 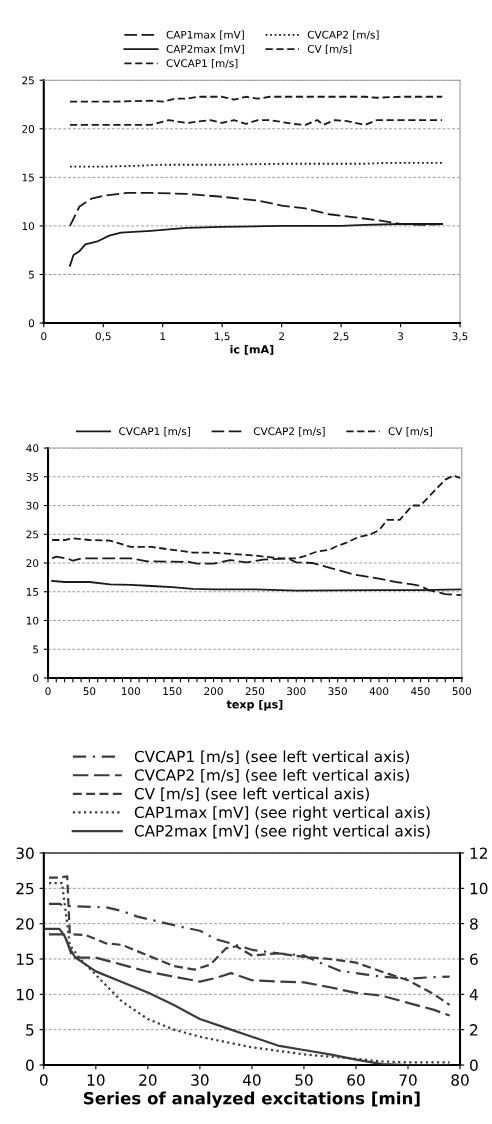 I want to click on y2-tick-label: 12, so click(x=478, y=853).